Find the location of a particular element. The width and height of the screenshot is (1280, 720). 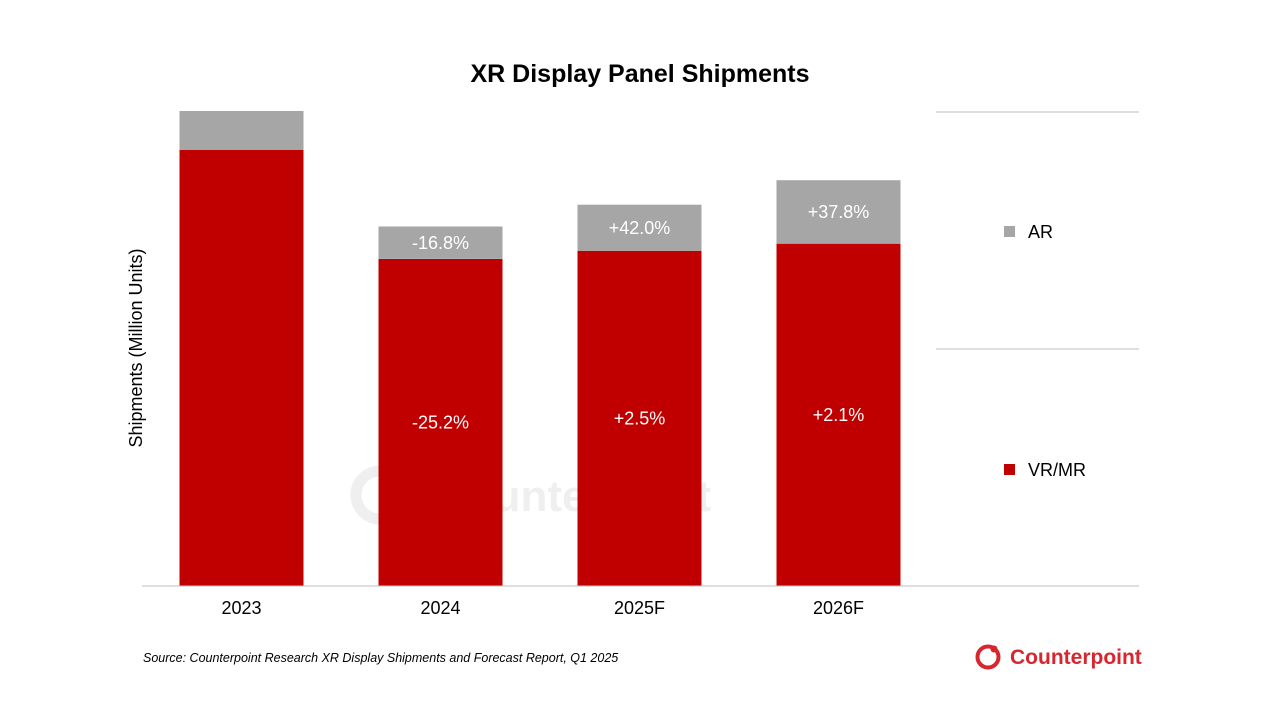

bar-ar-2025f is located at coordinates (639, 227).